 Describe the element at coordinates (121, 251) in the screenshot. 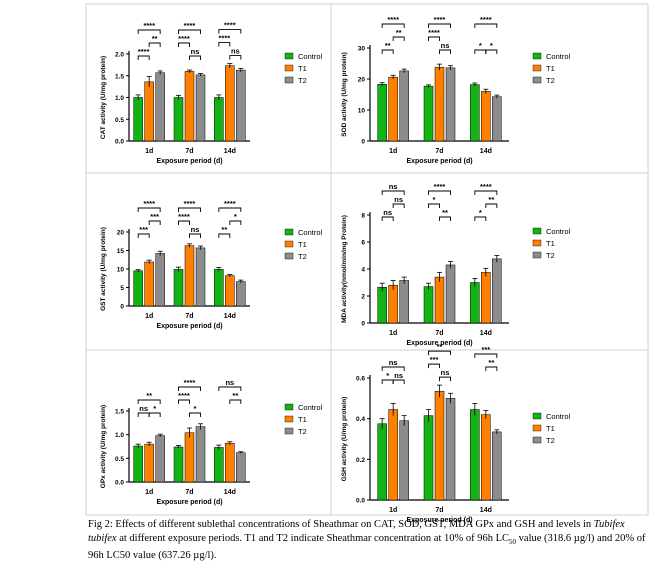

I see `y-tick-label: 15` at that location.